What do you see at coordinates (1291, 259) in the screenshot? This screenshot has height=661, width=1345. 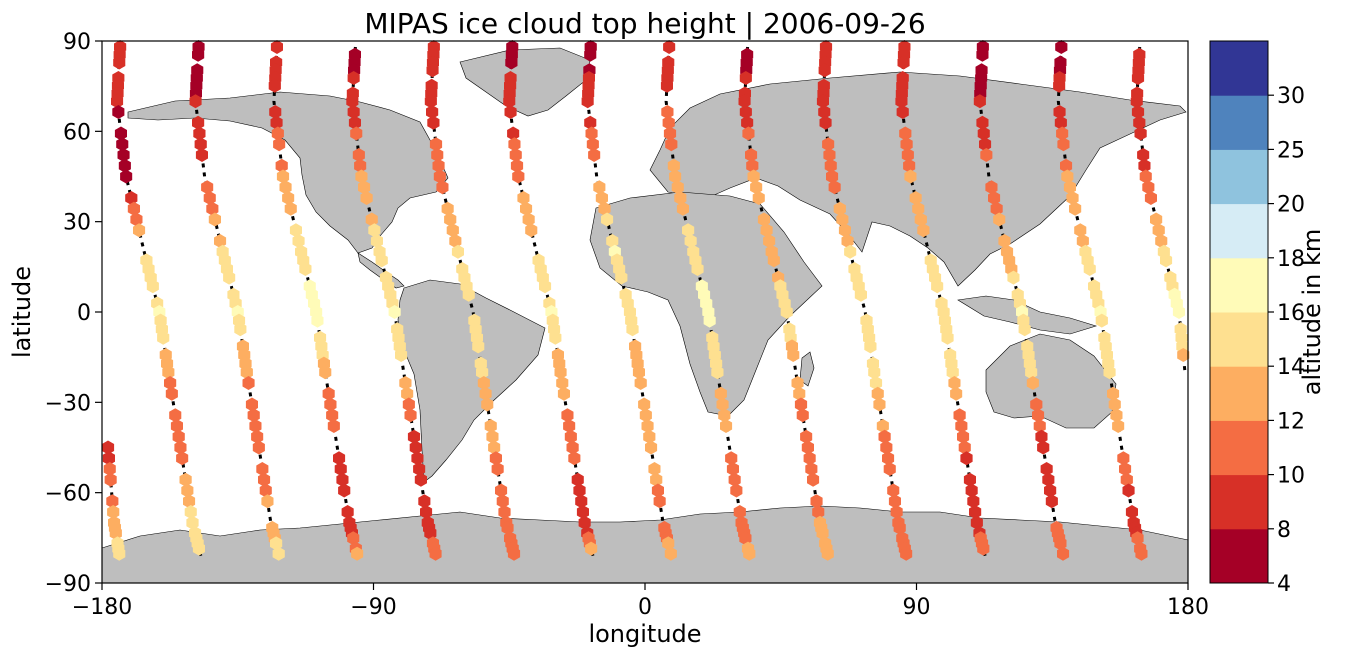 I see `colorbar-tick-label: 18` at bounding box center [1291, 259].